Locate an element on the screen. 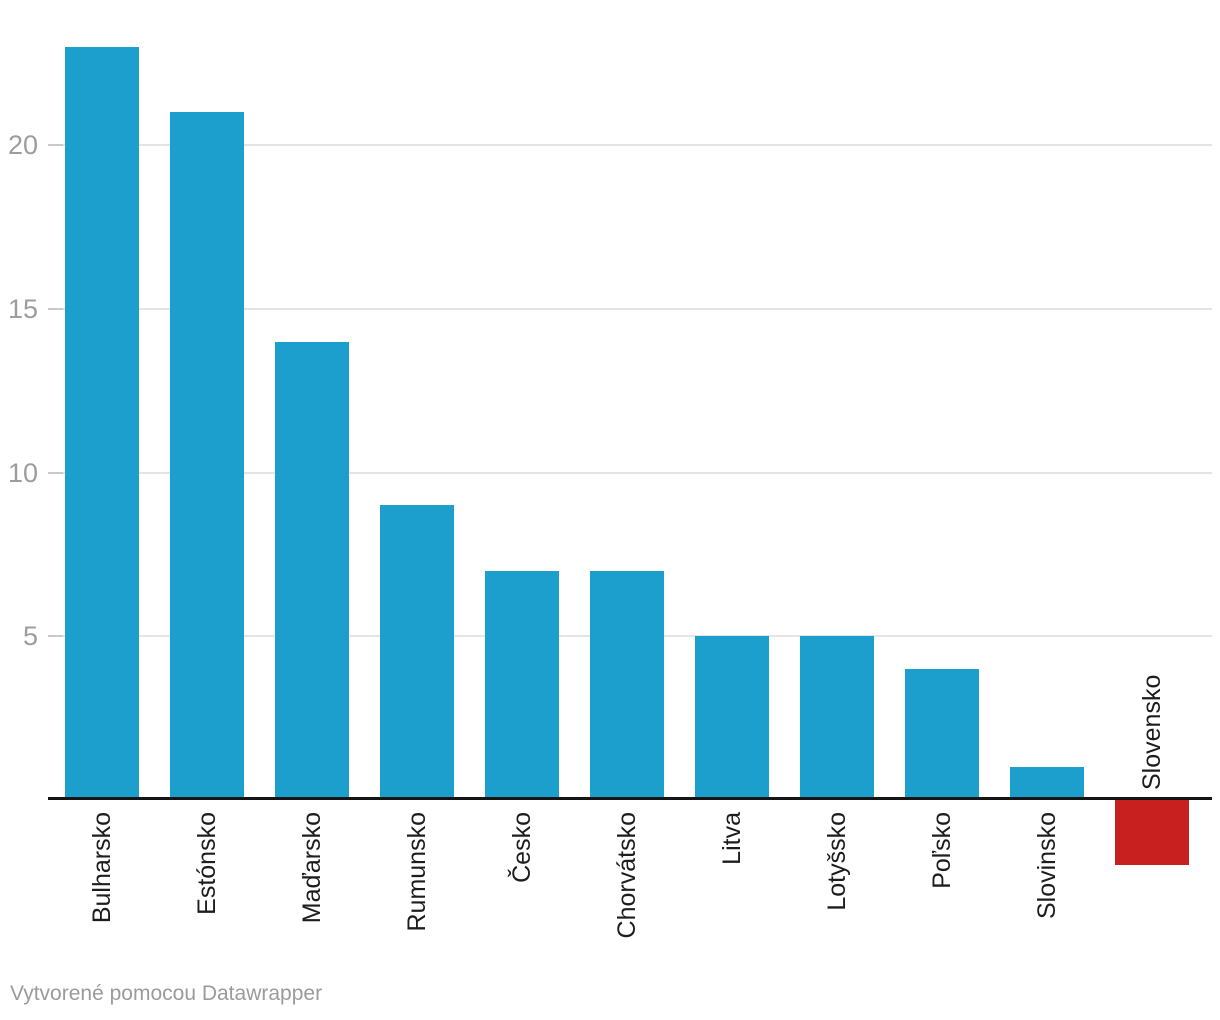 Image resolution: width=1220 pixels, height=1020 pixels. bar-slovensko is located at coordinates (1152, 833).